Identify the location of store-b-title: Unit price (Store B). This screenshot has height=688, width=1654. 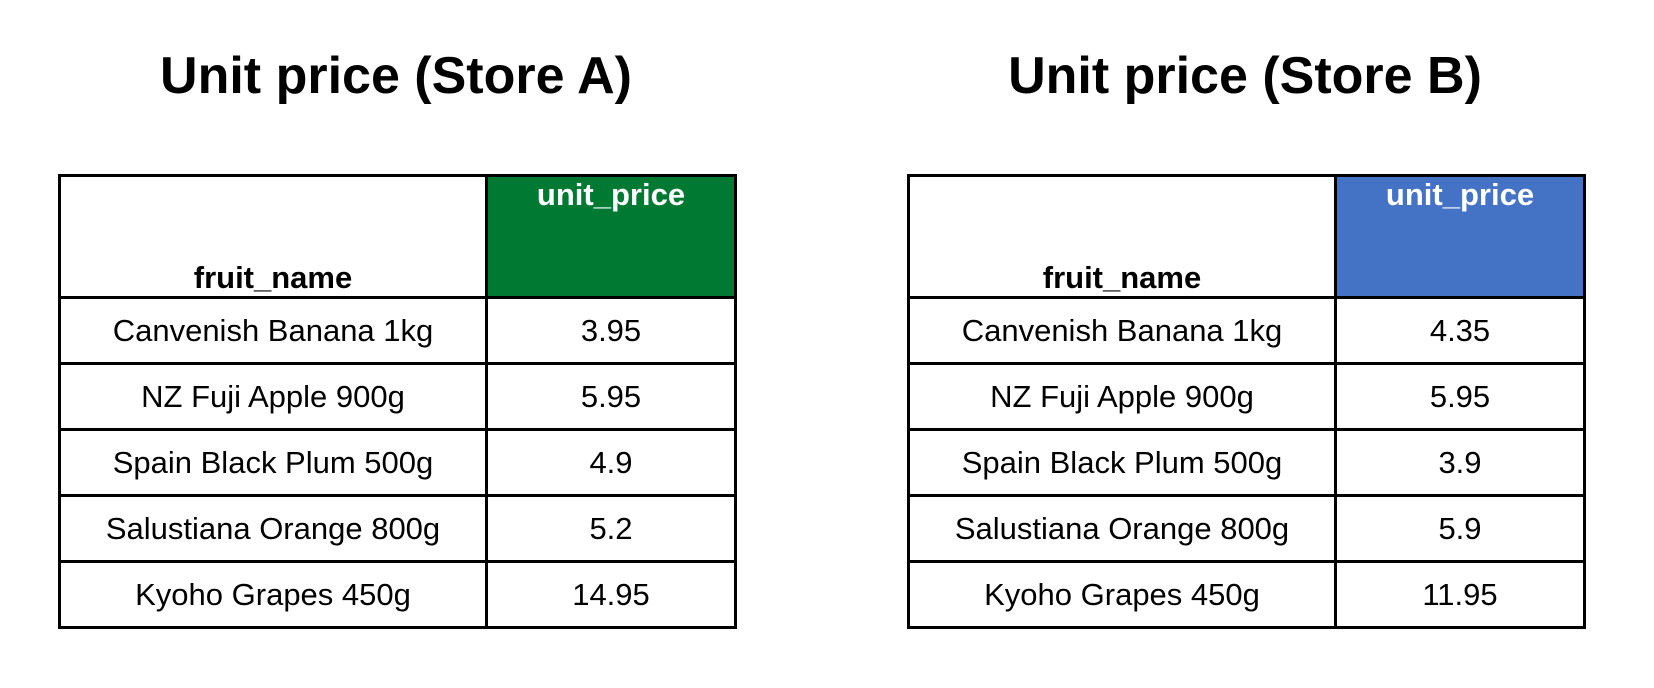
(1245, 76).